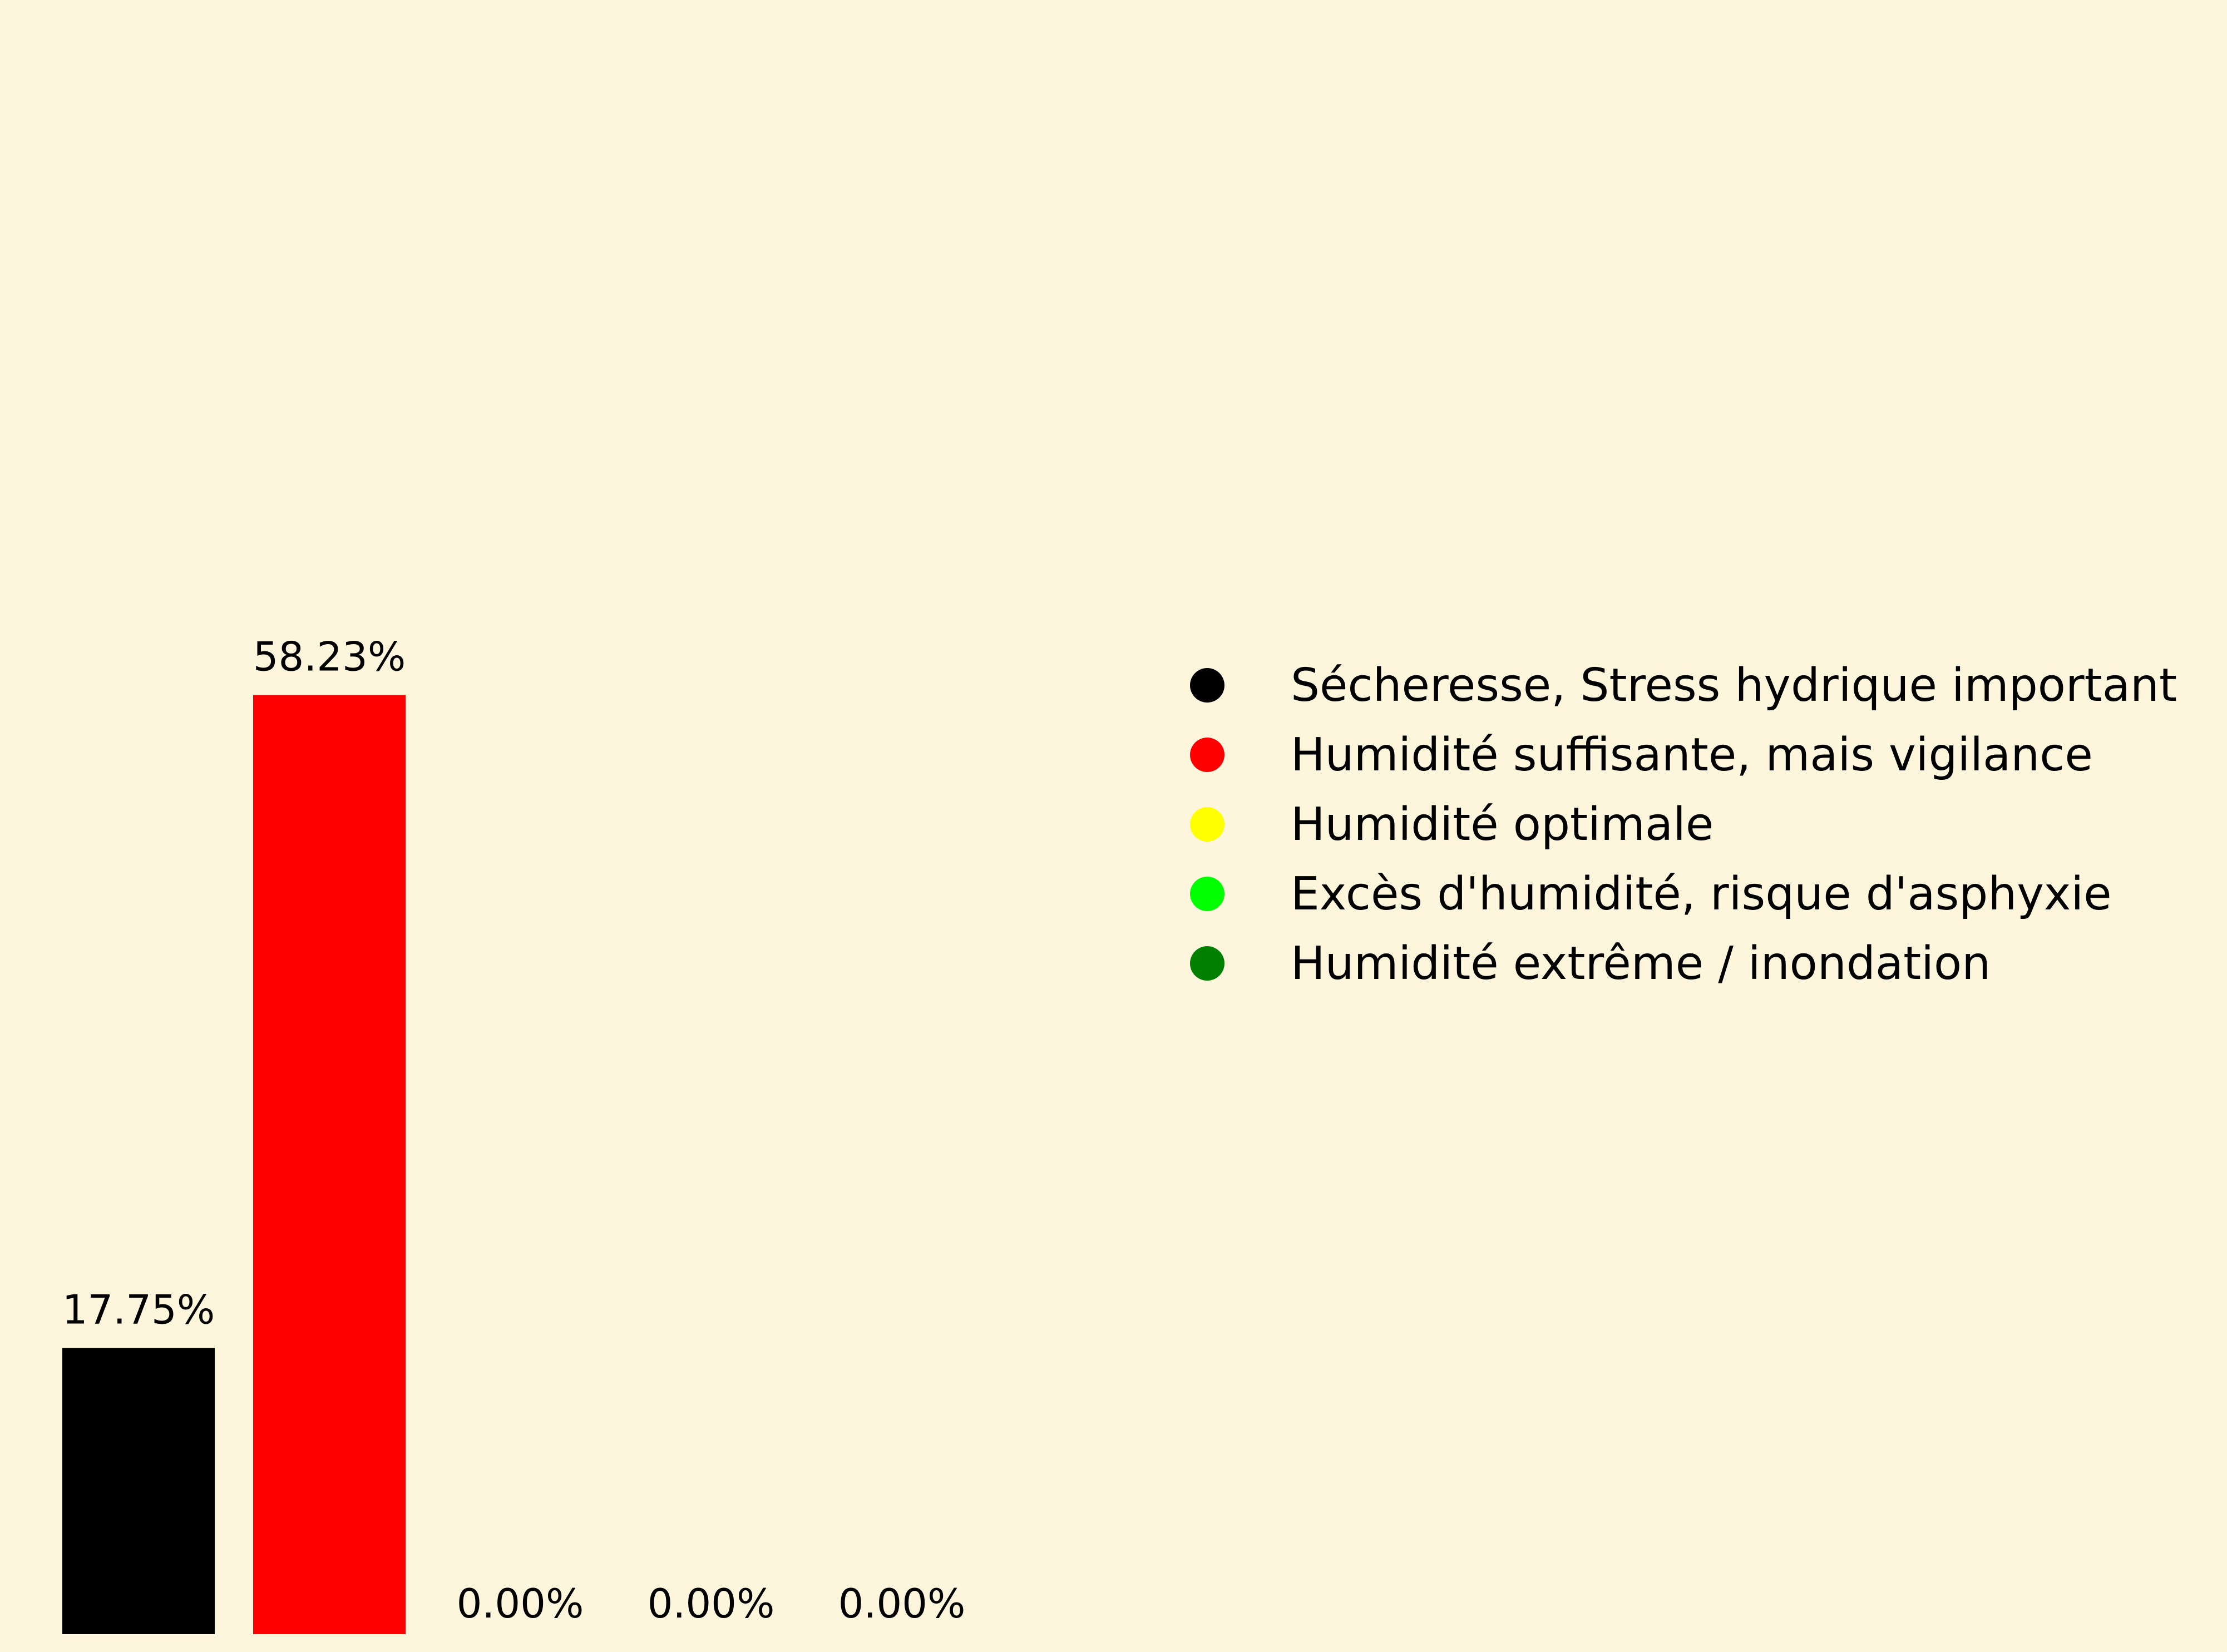 The image size is (2227, 1652). Describe the element at coordinates (520, 1603) in the screenshot. I see `bar-value-label-3: 0.00%` at that location.